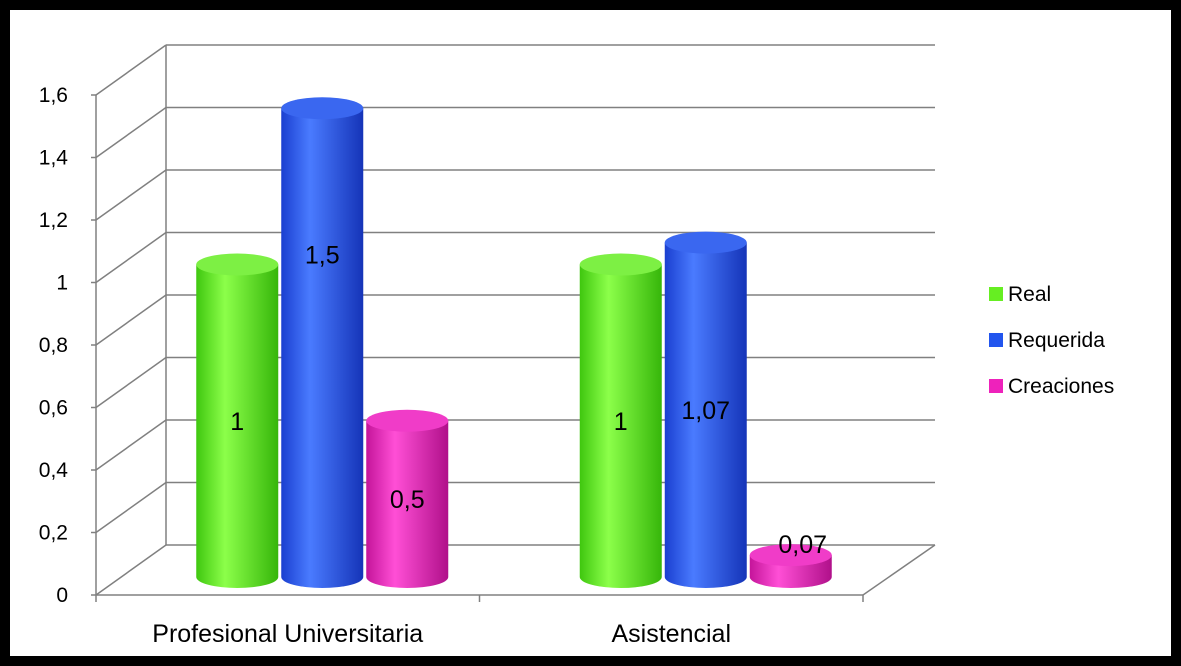 The image size is (1181, 666). I want to click on y-tick-label: 0,6, so click(53, 408).